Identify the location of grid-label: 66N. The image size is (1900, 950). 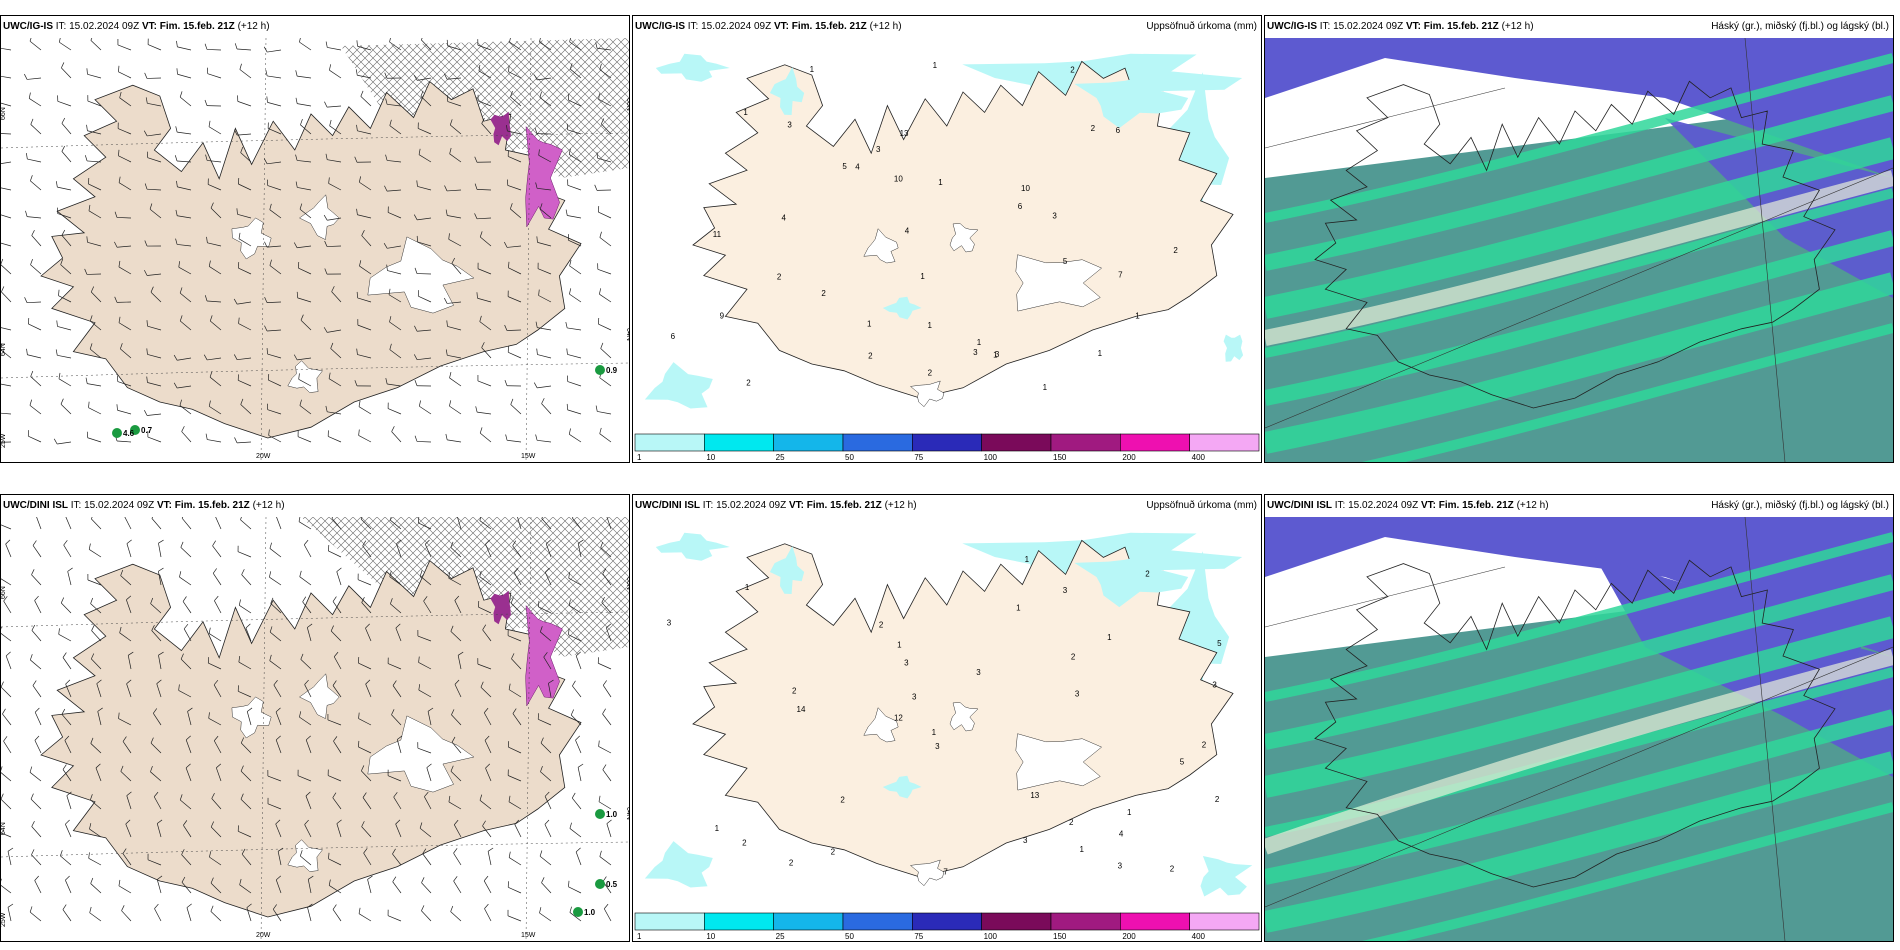
(627, 583).